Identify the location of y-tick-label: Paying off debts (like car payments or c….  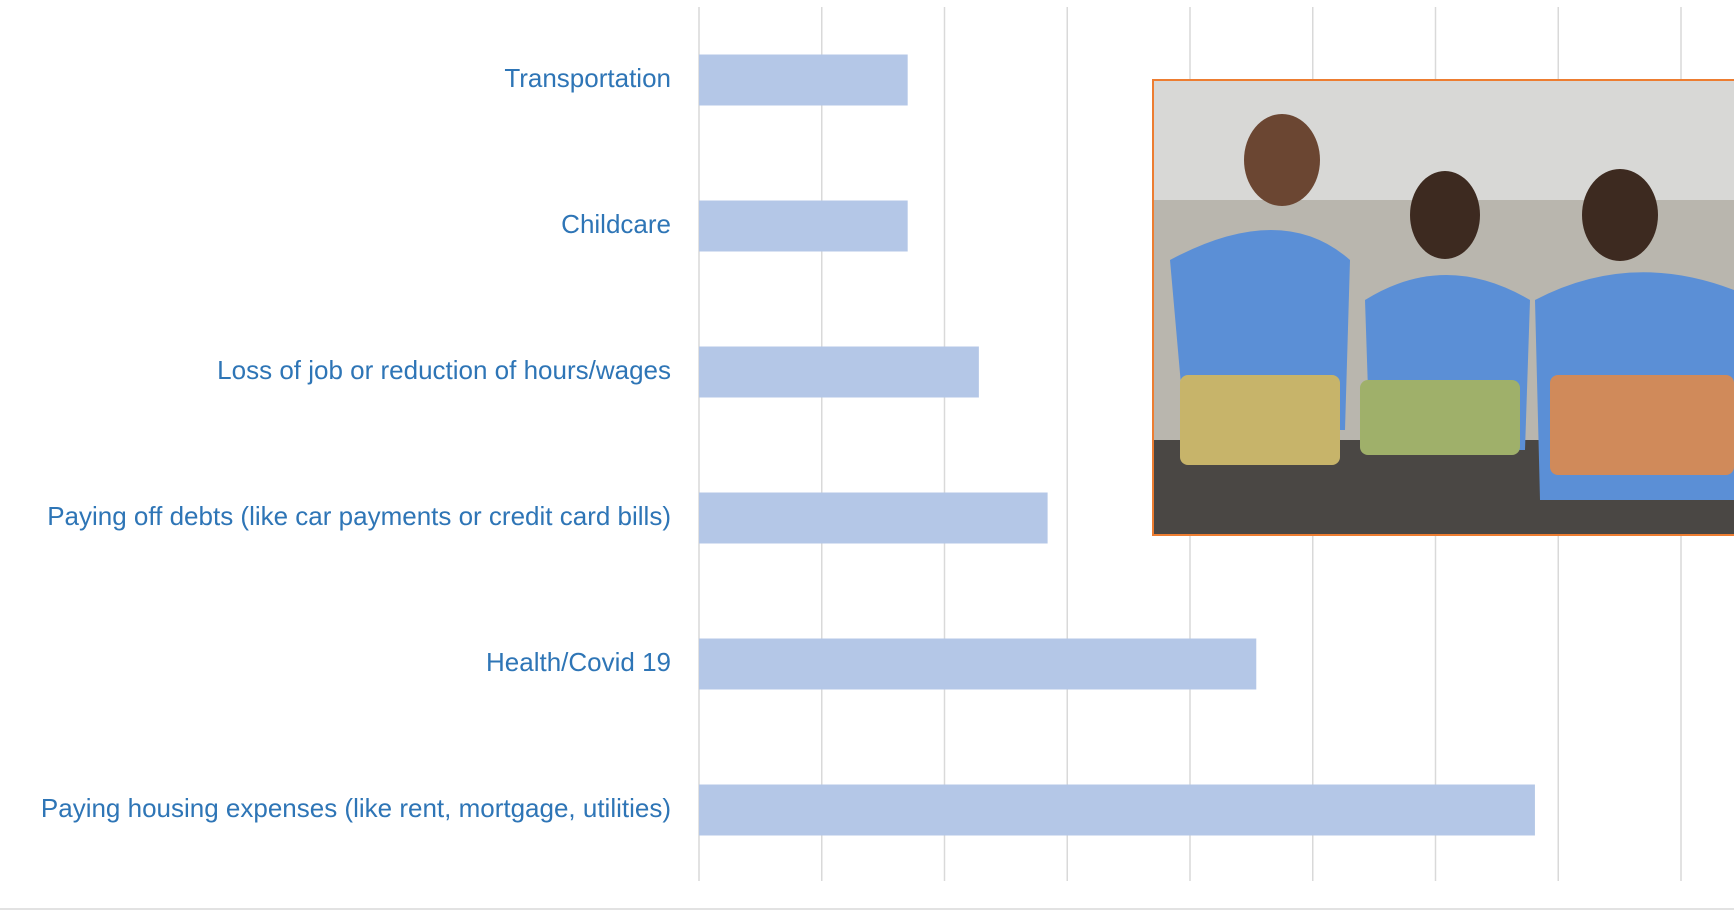
(359, 516).